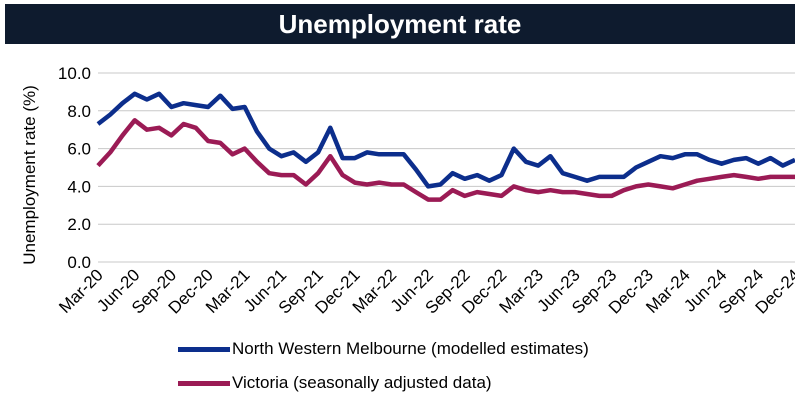 This screenshot has width=795, height=396. What do you see at coordinates (79, 224) in the screenshot?
I see `y-tick-label: 2.0` at bounding box center [79, 224].